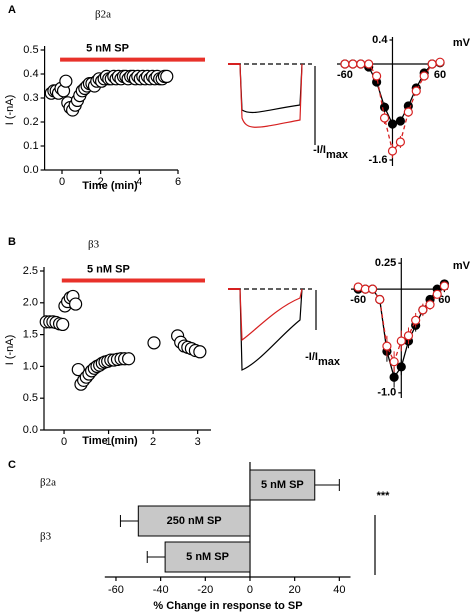 This screenshot has height=613, width=474. I want to click on x-tick-label: 6, so click(178, 182).